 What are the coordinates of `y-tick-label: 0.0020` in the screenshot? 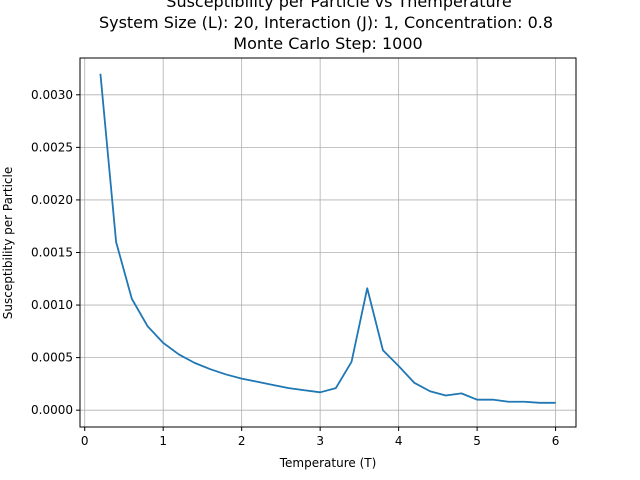 It's located at (52, 200).